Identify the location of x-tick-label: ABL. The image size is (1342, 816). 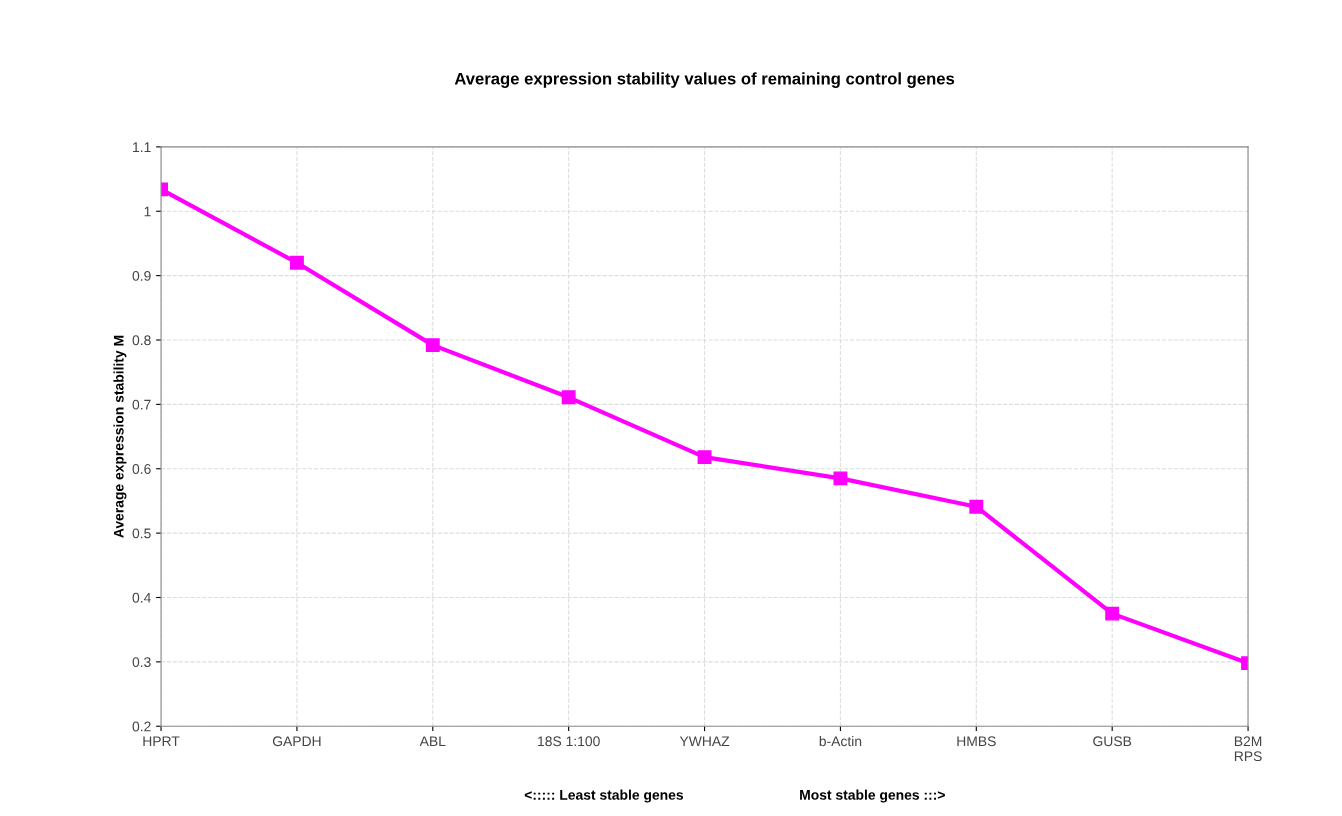
(432, 741).